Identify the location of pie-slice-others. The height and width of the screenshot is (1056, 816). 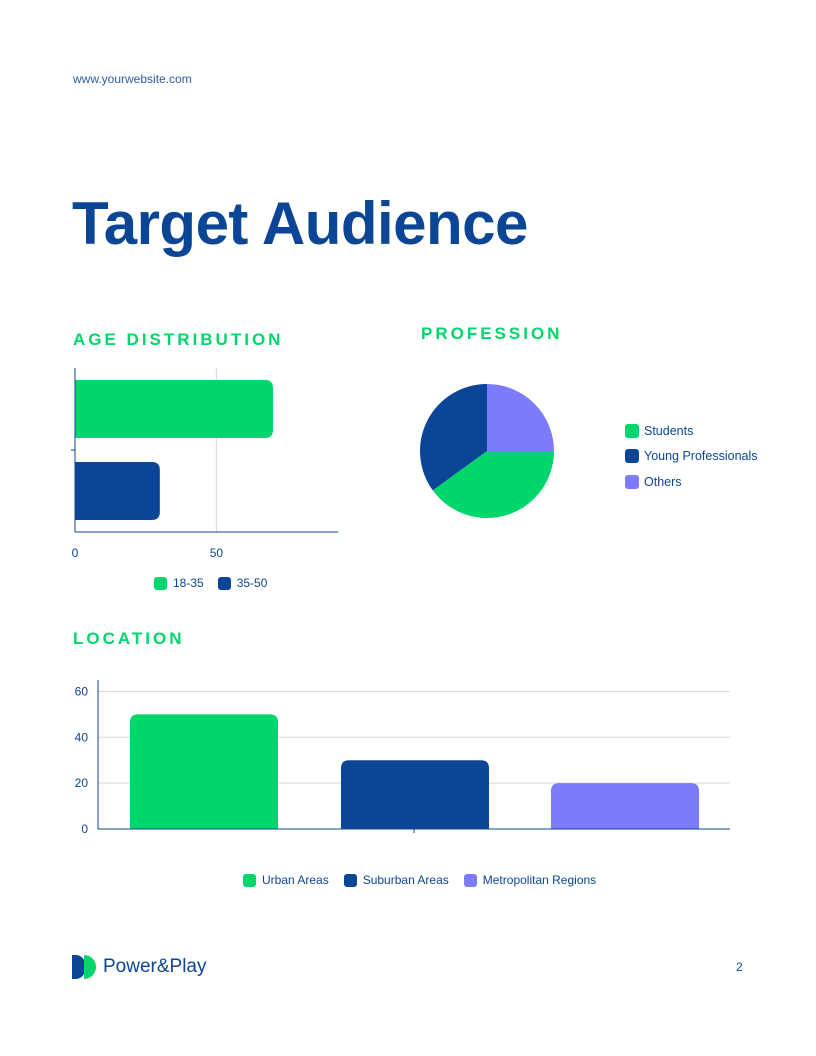
(520, 417).